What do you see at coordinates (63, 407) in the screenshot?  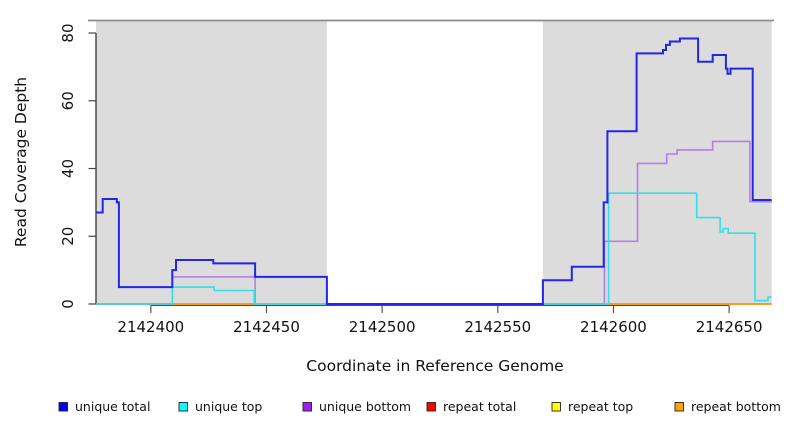 I see `legend-swatch-unique-total` at bounding box center [63, 407].